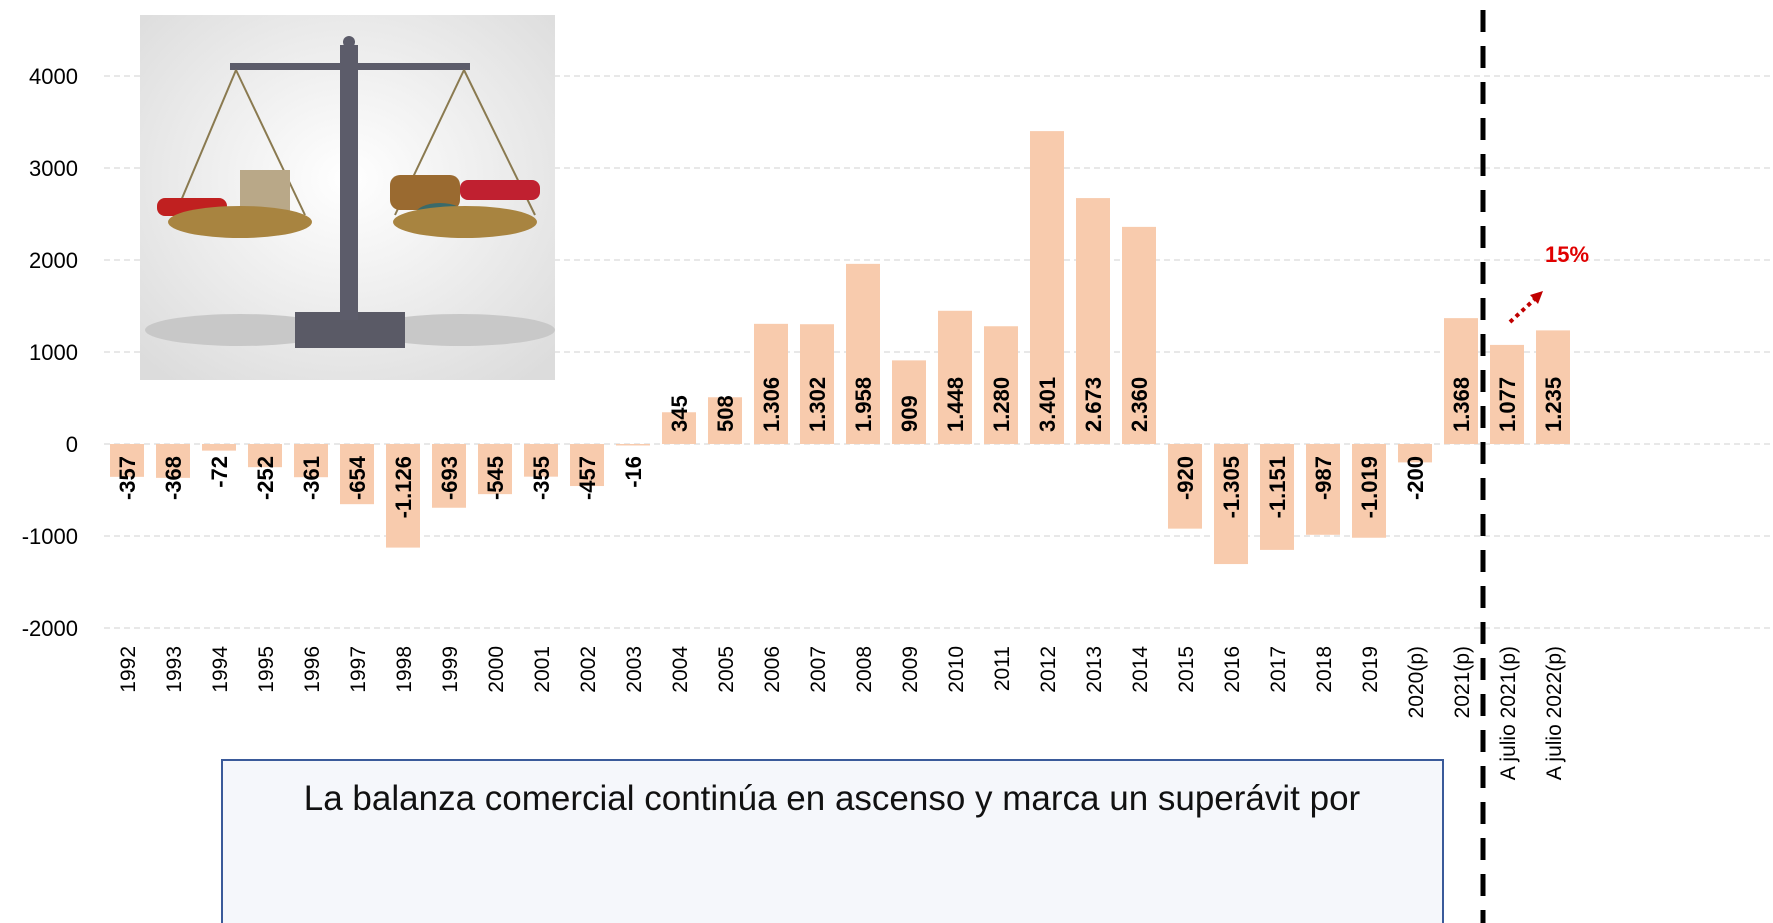 The width and height of the screenshot is (1773, 923). What do you see at coordinates (311, 478) in the screenshot?
I see `value-label: -361` at bounding box center [311, 478].